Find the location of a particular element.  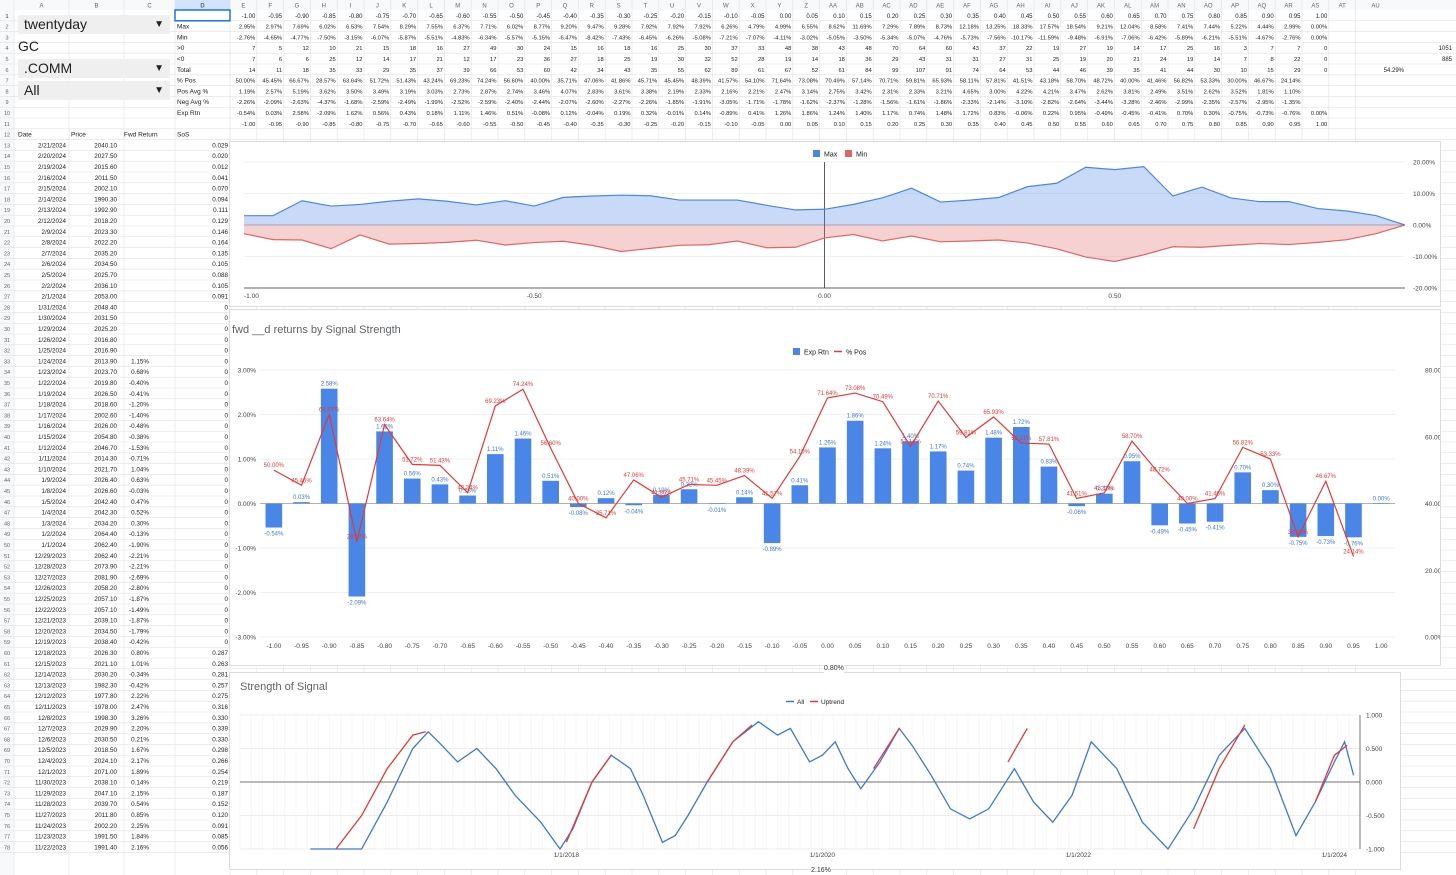

summary-cell: -6.07% is located at coordinates (380, 38).